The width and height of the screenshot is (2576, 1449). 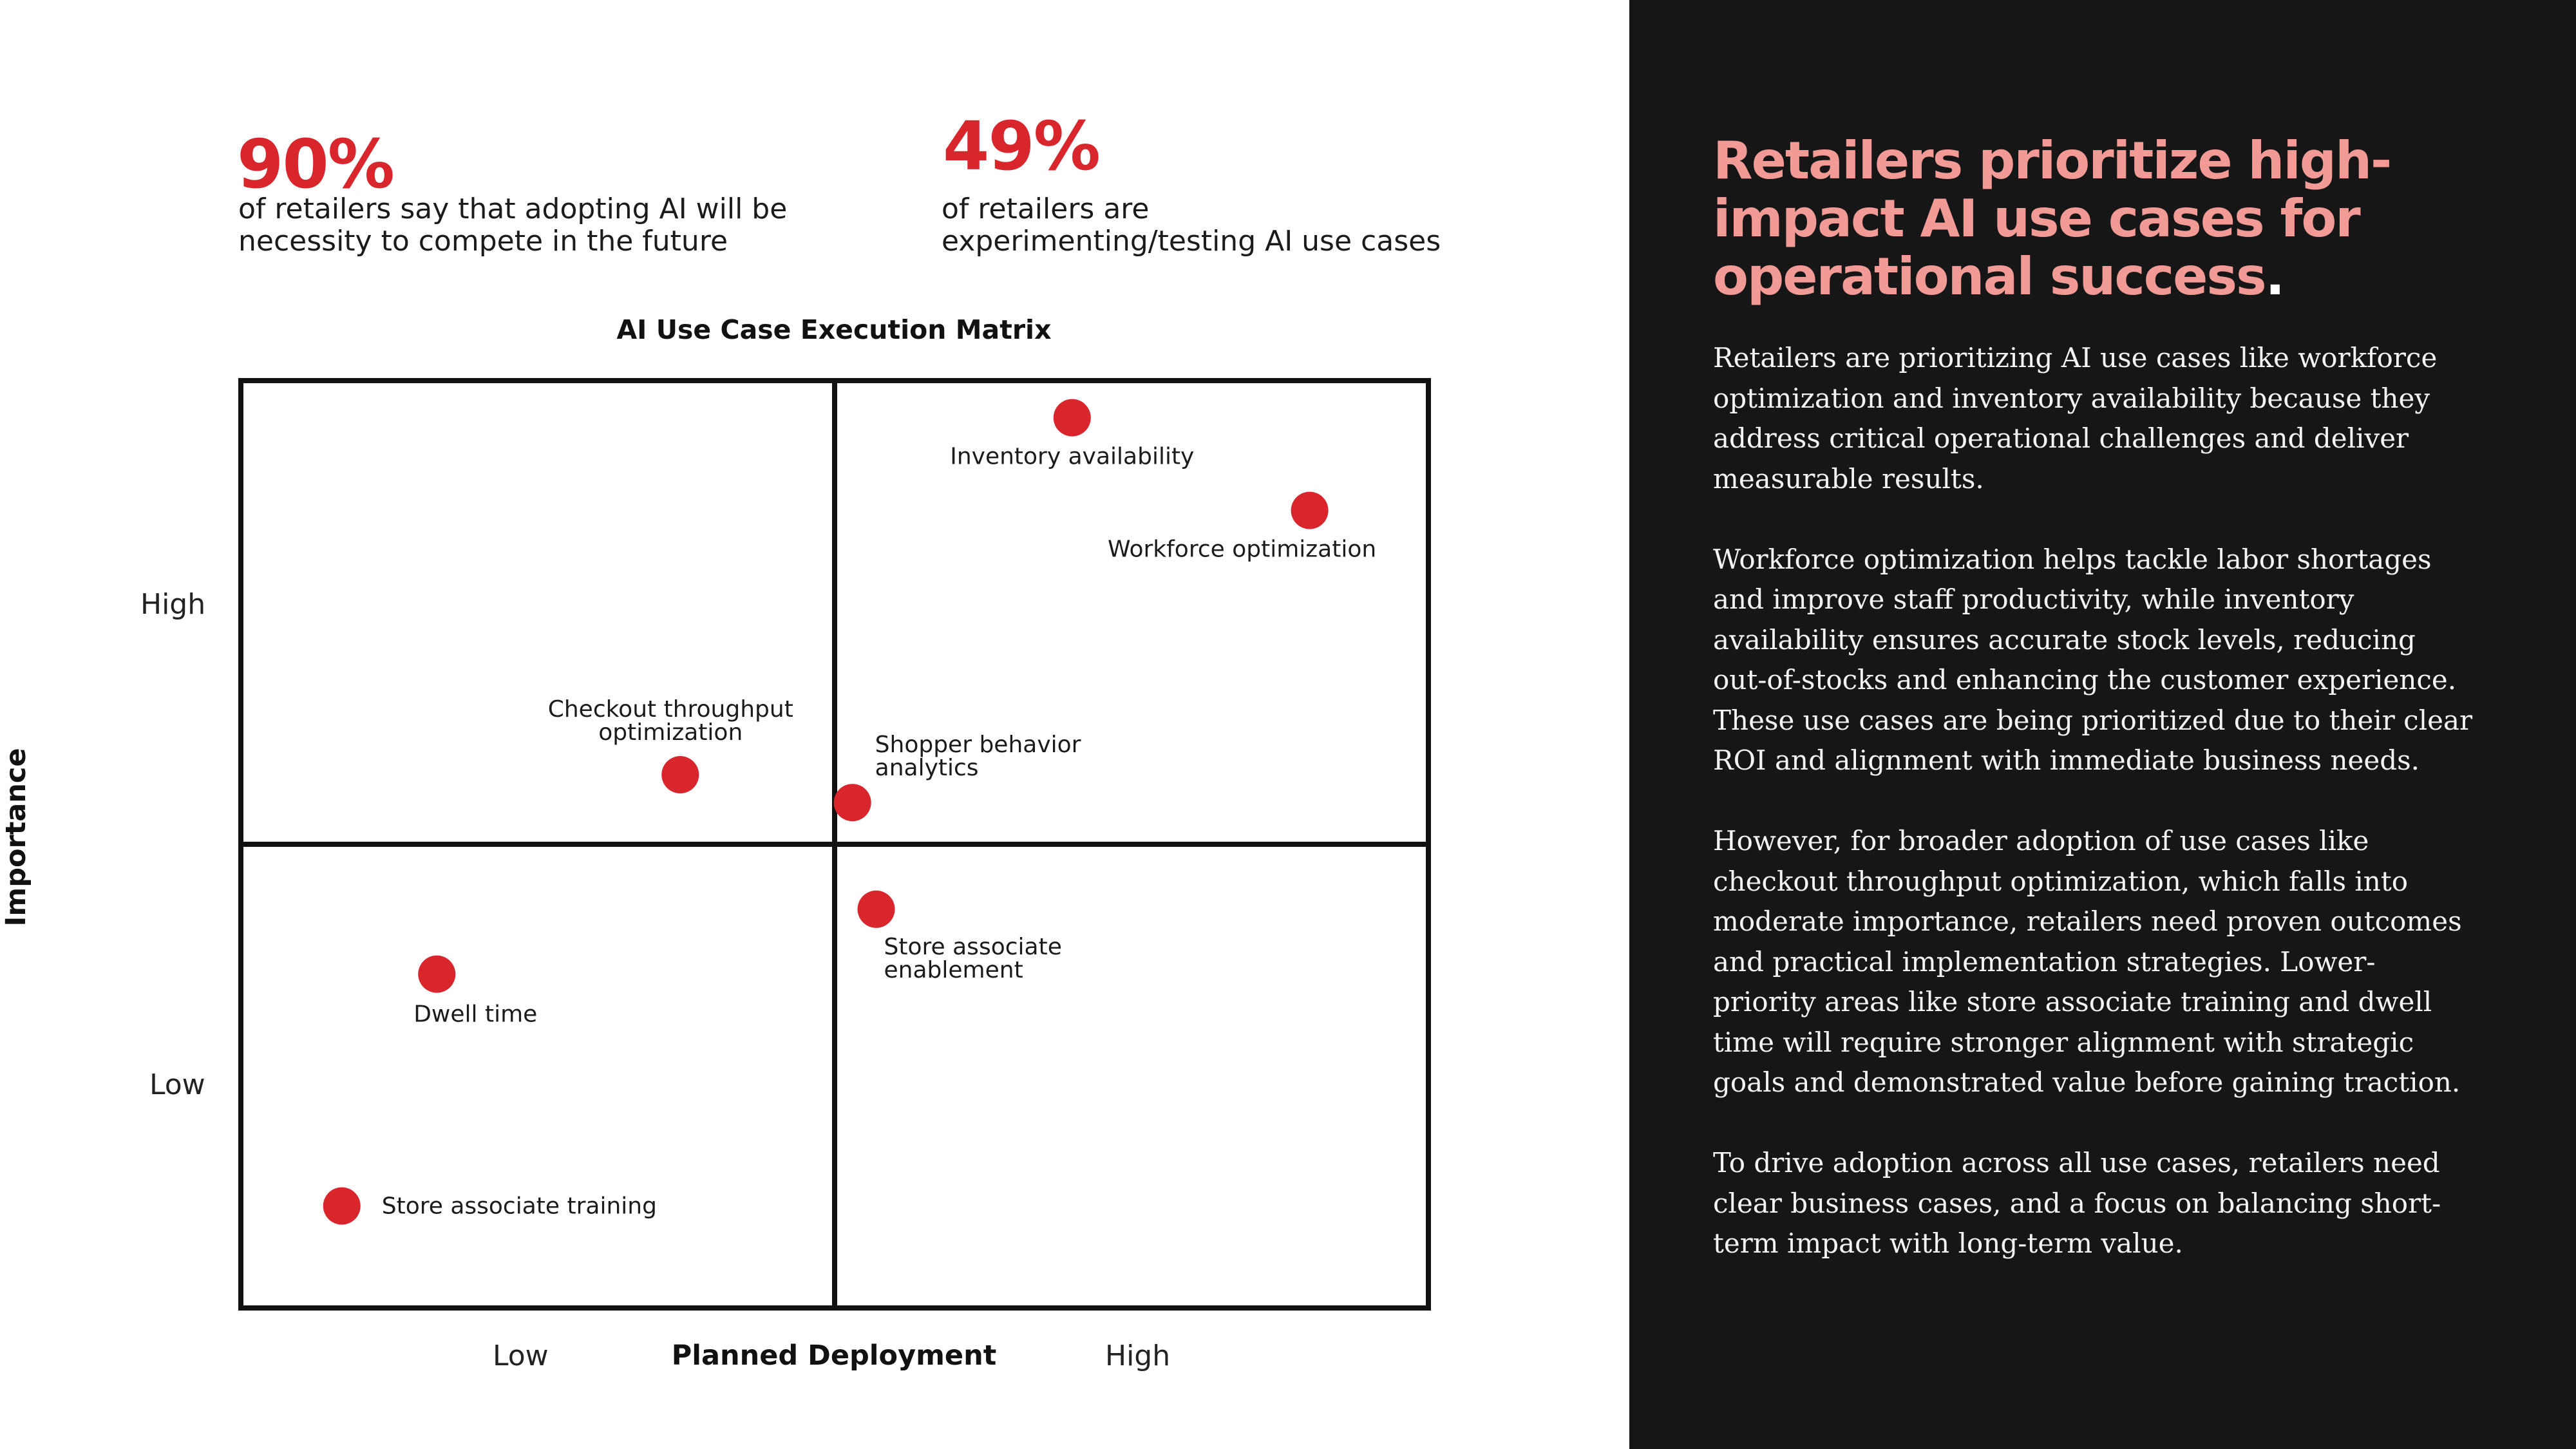 What do you see at coordinates (1022, 146) in the screenshot?
I see `stat-49-value: 49%` at bounding box center [1022, 146].